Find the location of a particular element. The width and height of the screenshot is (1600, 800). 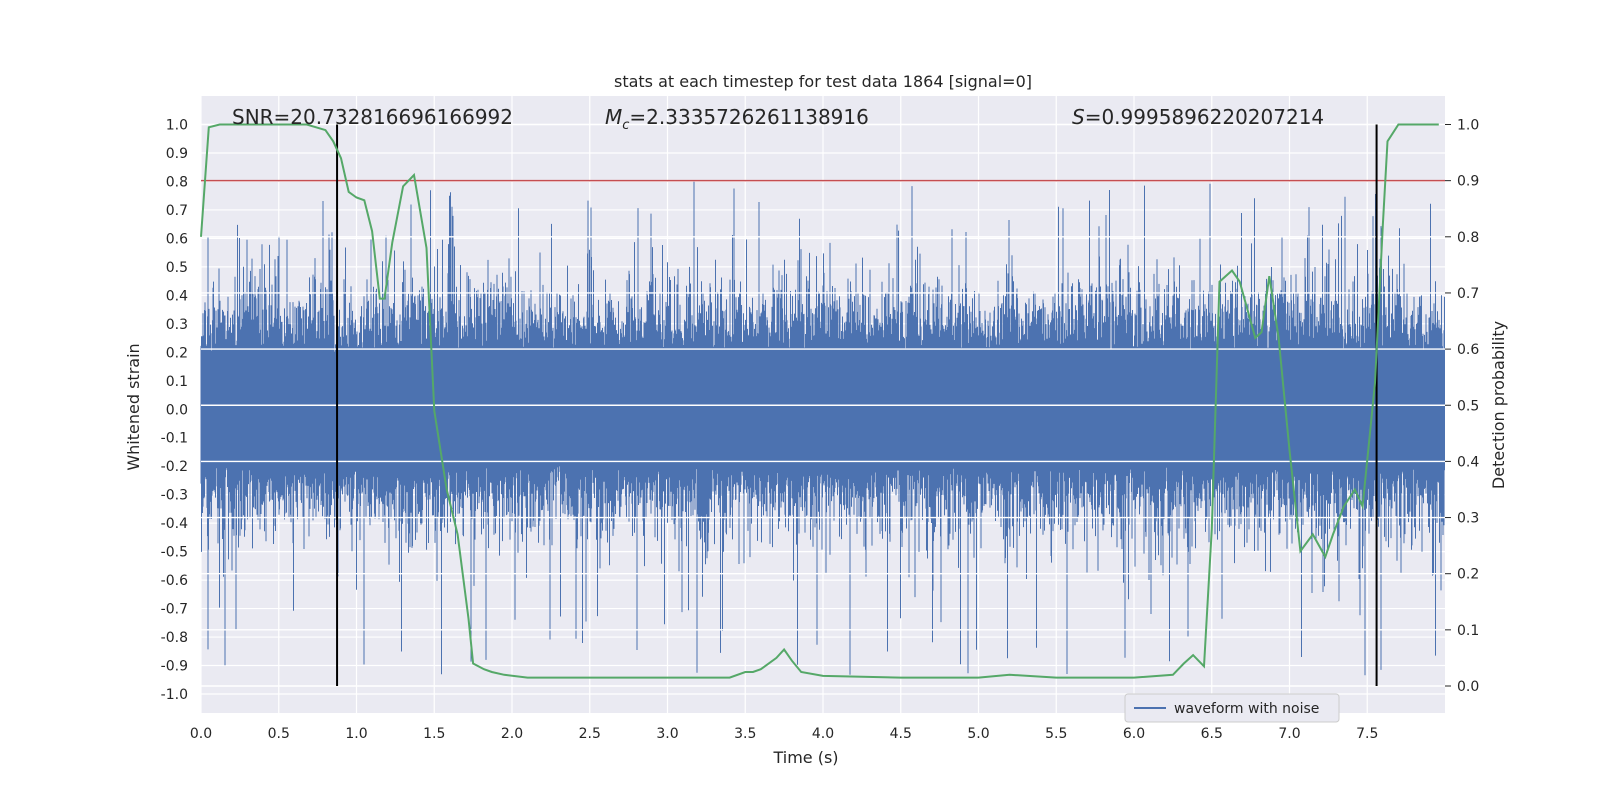

y-tick-label: 0.0 is located at coordinates (177, 410).